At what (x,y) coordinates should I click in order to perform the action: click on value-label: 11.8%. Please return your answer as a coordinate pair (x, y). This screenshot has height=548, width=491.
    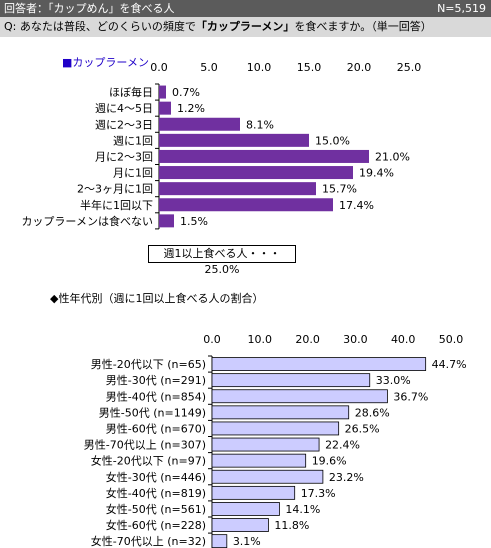
    Looking at the image, I should click on (291, 525).